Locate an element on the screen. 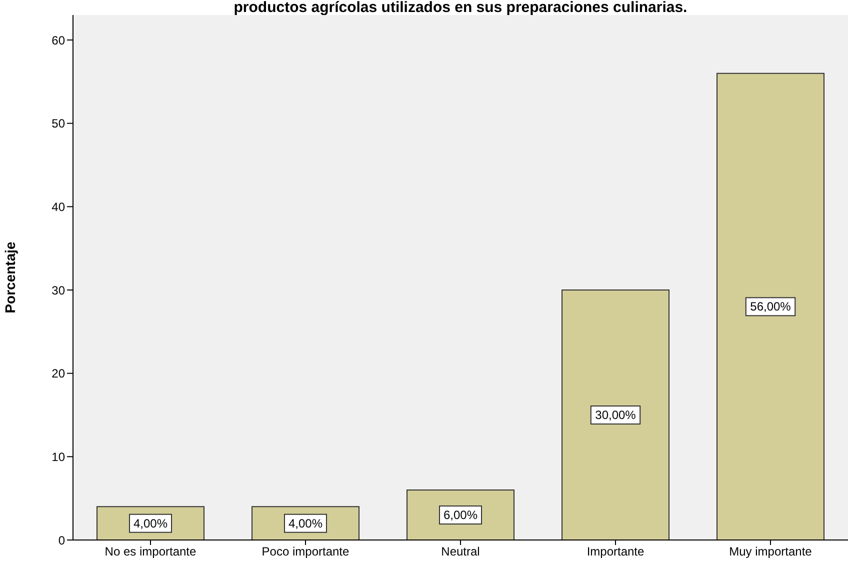  chart-title: productos agrícolas utilizados en sus preparaciones culinarias. is located at coordinates (460, 8).